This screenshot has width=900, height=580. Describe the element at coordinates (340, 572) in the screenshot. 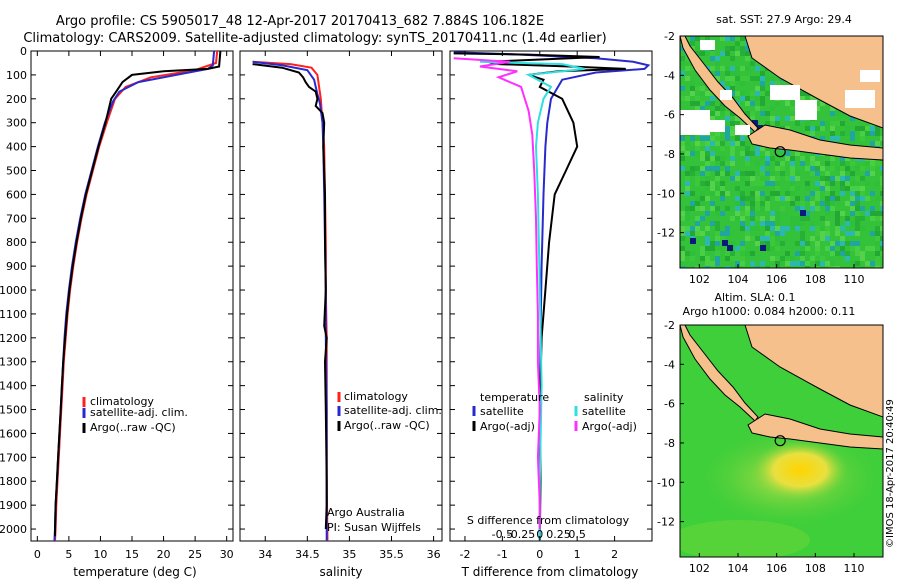

I see `salinity-xlabel: salinity` at that location.